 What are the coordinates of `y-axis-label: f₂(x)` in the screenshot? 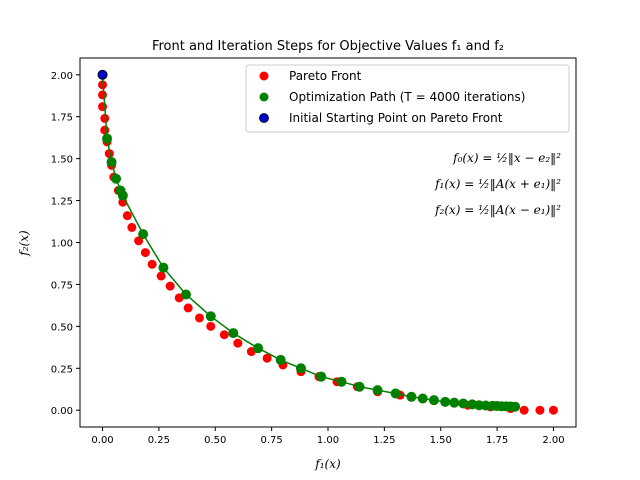 It's located at (24, 243).